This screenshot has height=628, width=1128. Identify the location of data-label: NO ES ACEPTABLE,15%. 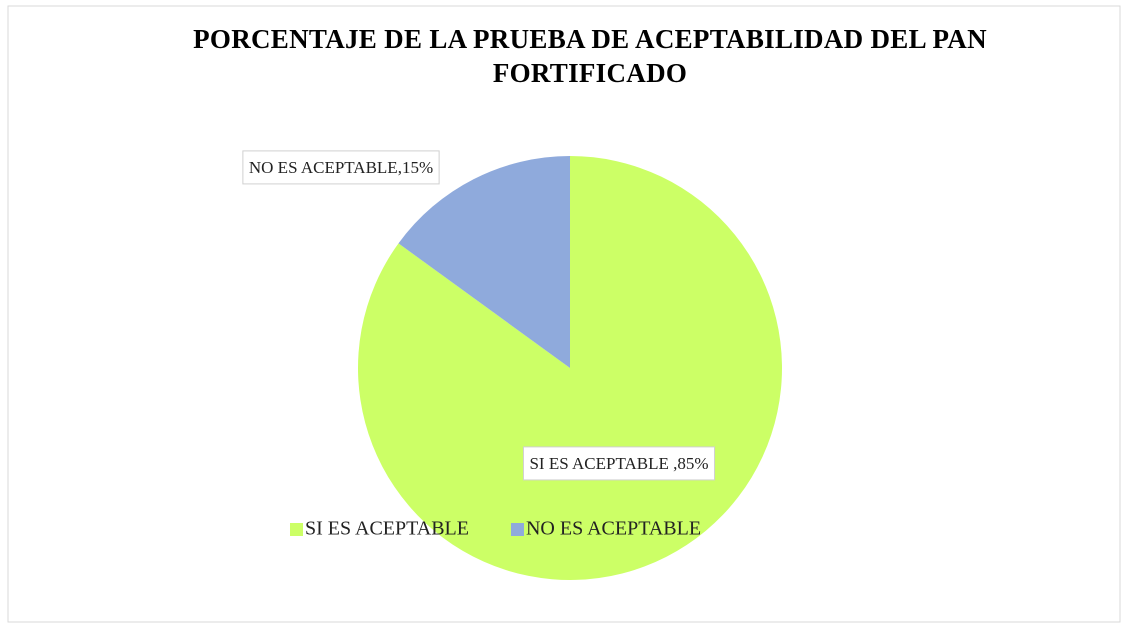
(341, 167).